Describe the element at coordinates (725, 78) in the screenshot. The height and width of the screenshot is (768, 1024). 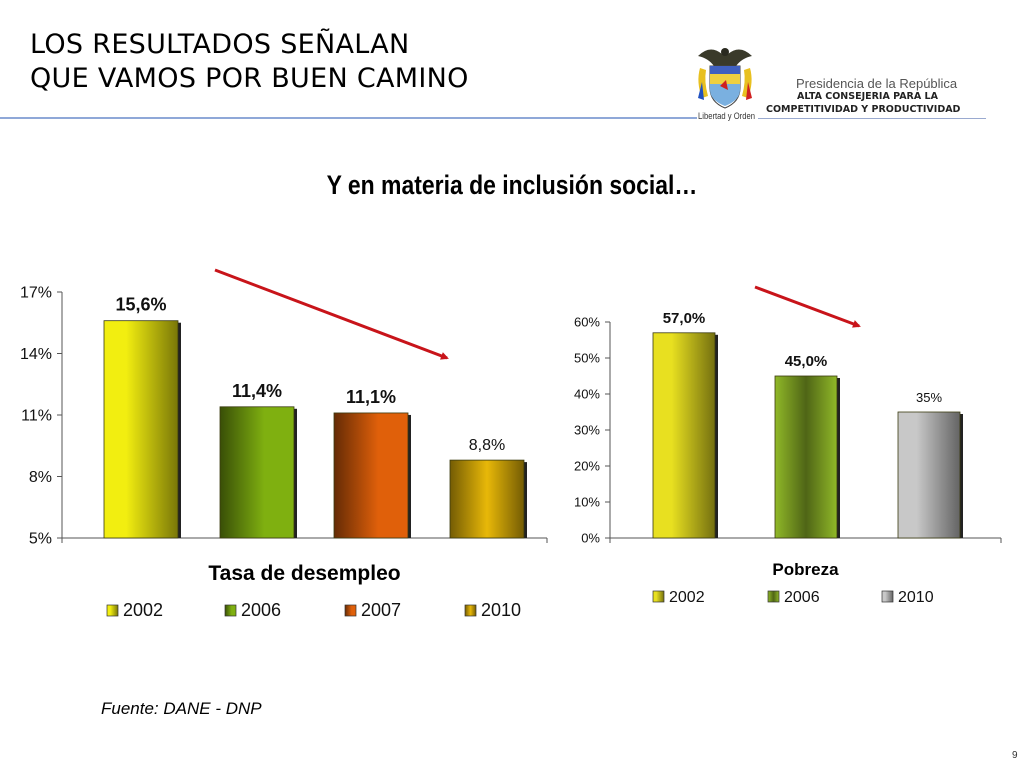
I see `coat-of-arms-icon` at that location.